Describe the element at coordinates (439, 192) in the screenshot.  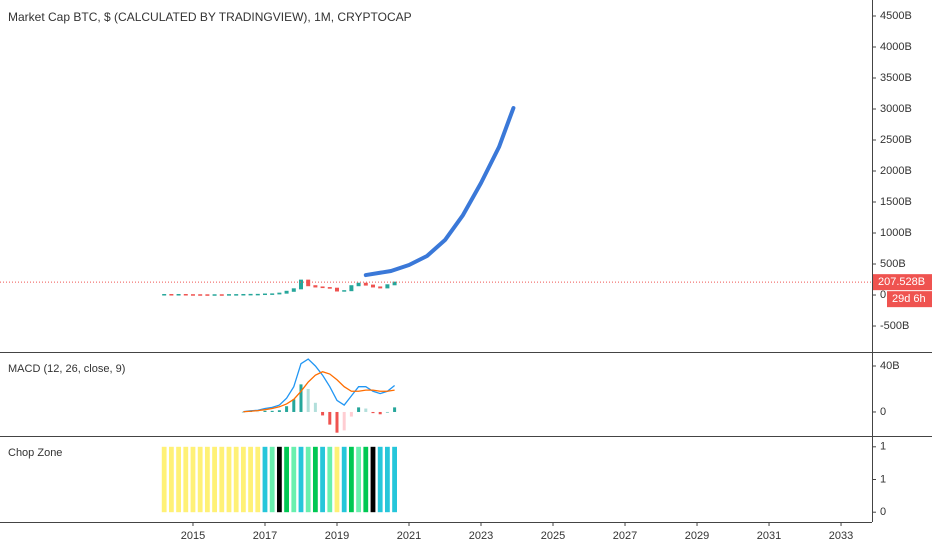
I see `projection-drawing` at that location.